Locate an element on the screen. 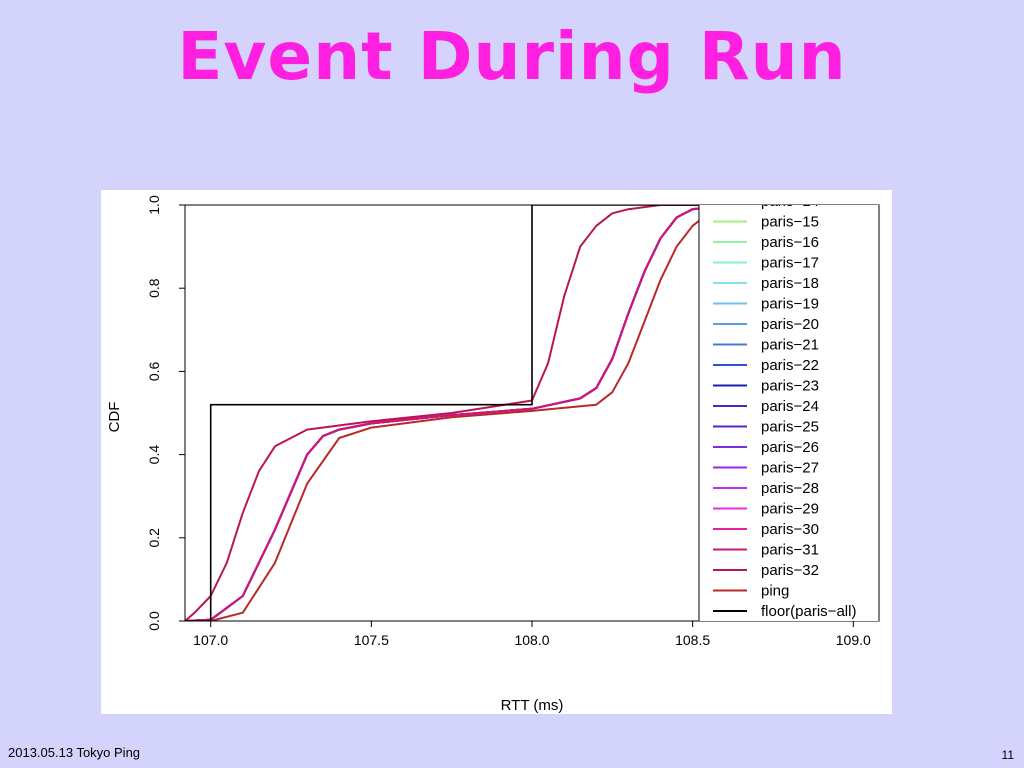 The image size is (1024, 768). legend-label-paris-21: paris−21 is located at coordinates (790, 345).